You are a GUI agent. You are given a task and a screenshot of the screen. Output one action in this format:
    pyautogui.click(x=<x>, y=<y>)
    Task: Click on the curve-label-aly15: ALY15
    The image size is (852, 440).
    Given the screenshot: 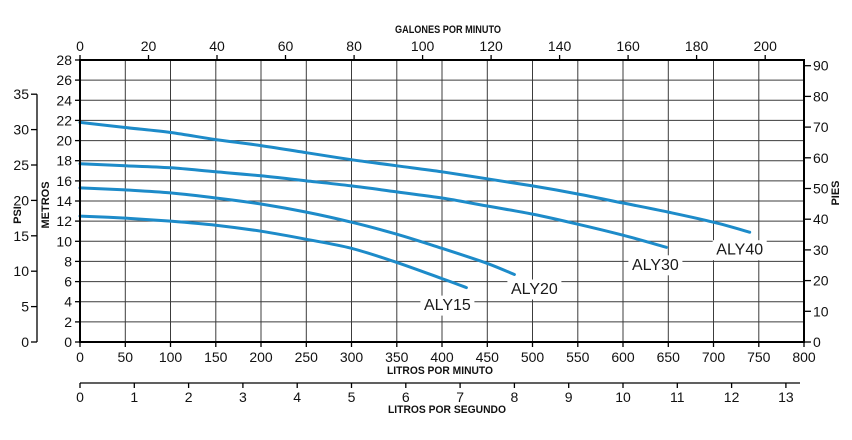 What is the action you would take?
    pyautogui.click(x=447, y=305)
    